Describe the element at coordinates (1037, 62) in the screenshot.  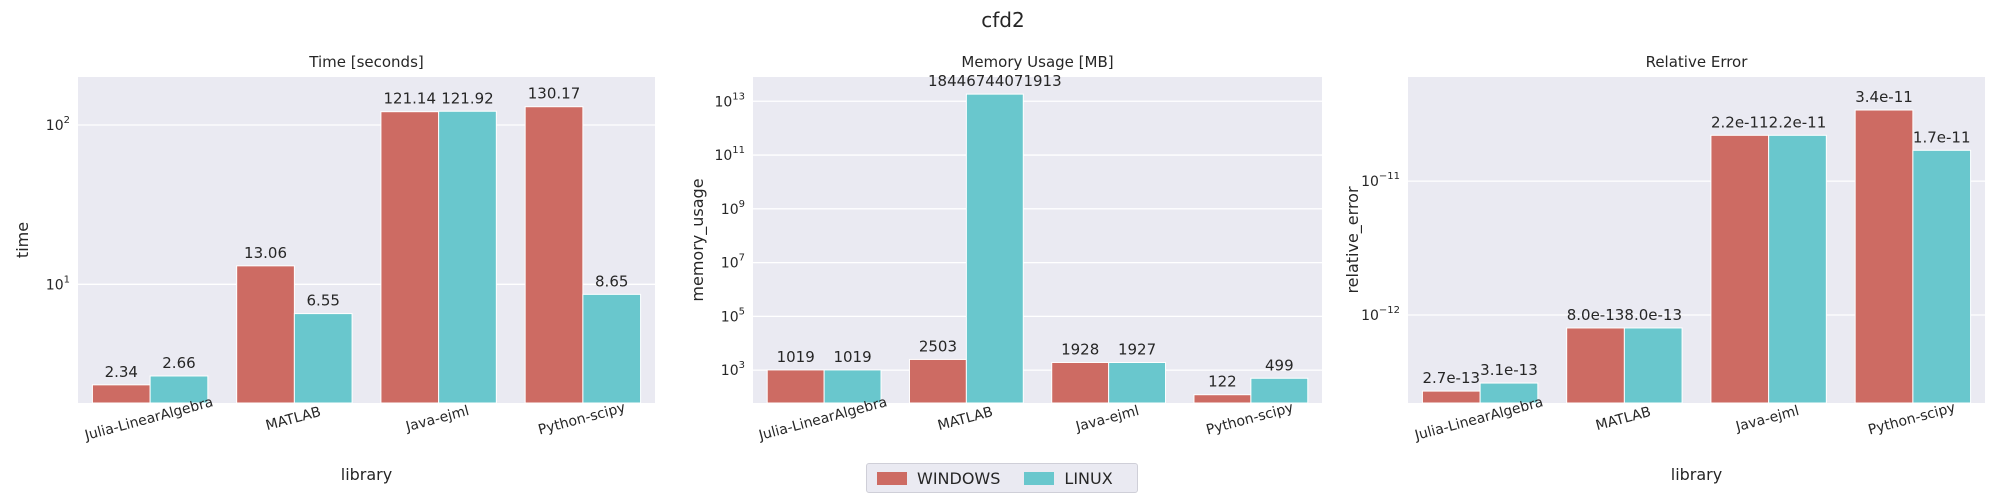
I see `panel-title: Memory Usage [MB]` at that location.